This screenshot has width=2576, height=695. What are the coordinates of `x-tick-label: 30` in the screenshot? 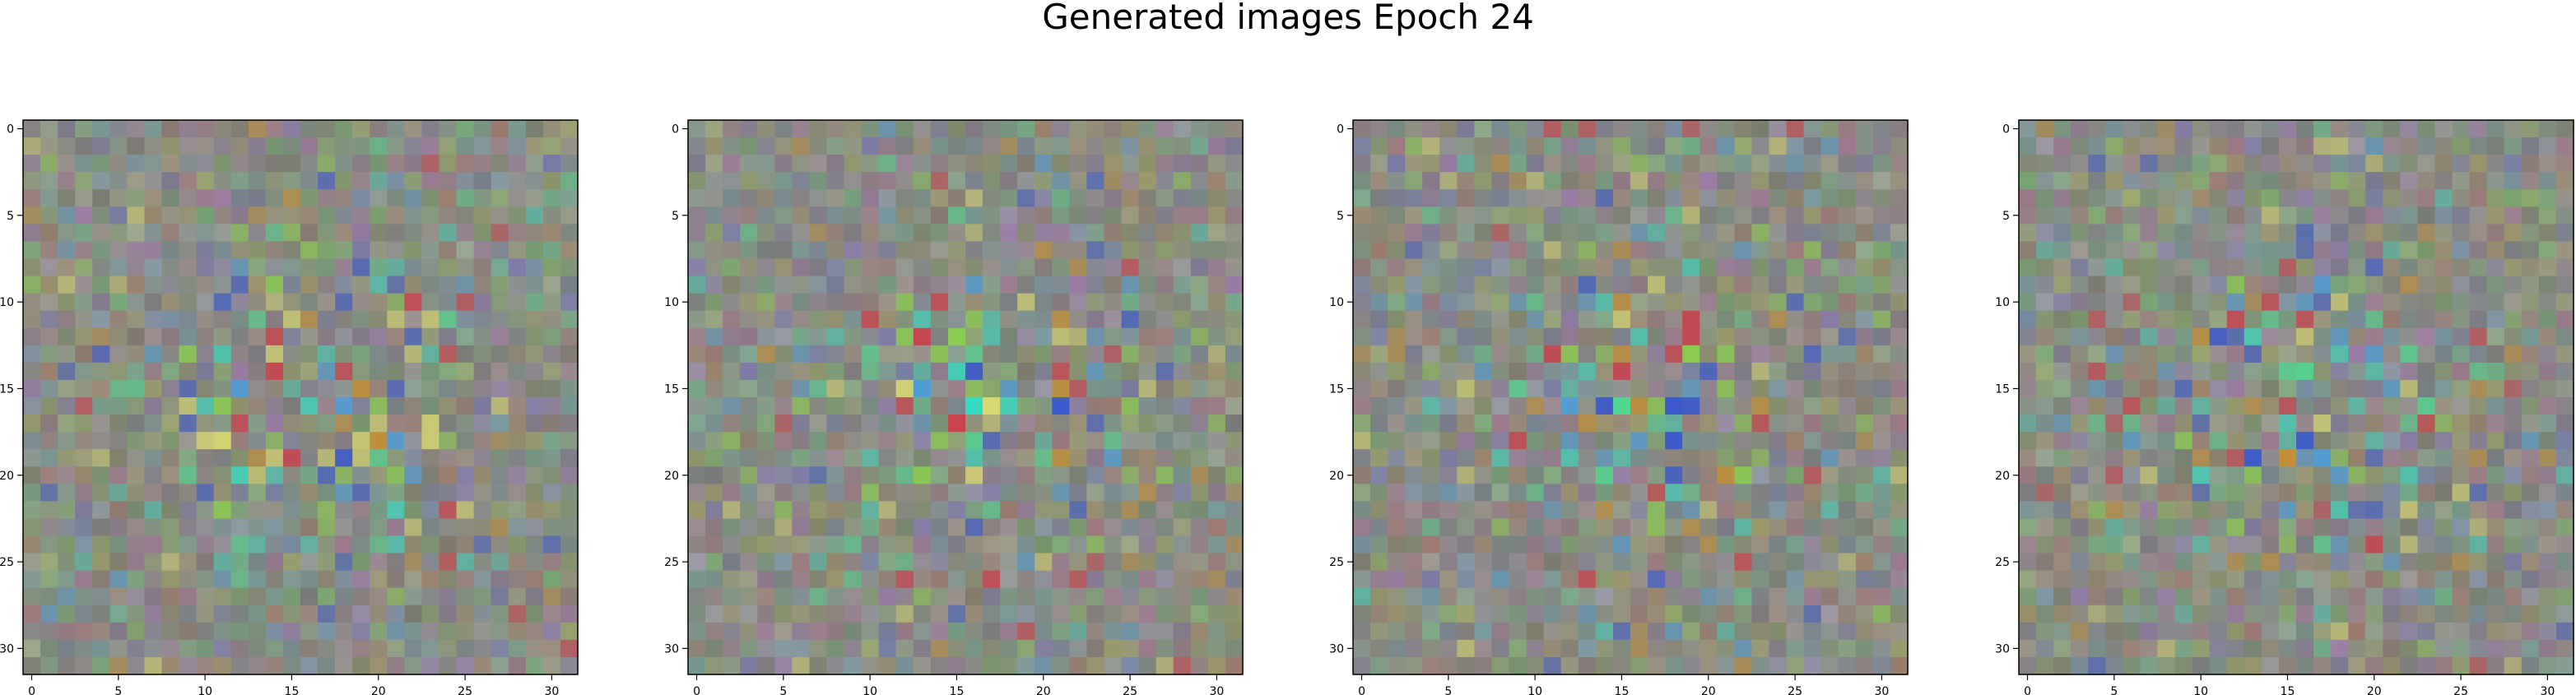 It's located at (551, 690).